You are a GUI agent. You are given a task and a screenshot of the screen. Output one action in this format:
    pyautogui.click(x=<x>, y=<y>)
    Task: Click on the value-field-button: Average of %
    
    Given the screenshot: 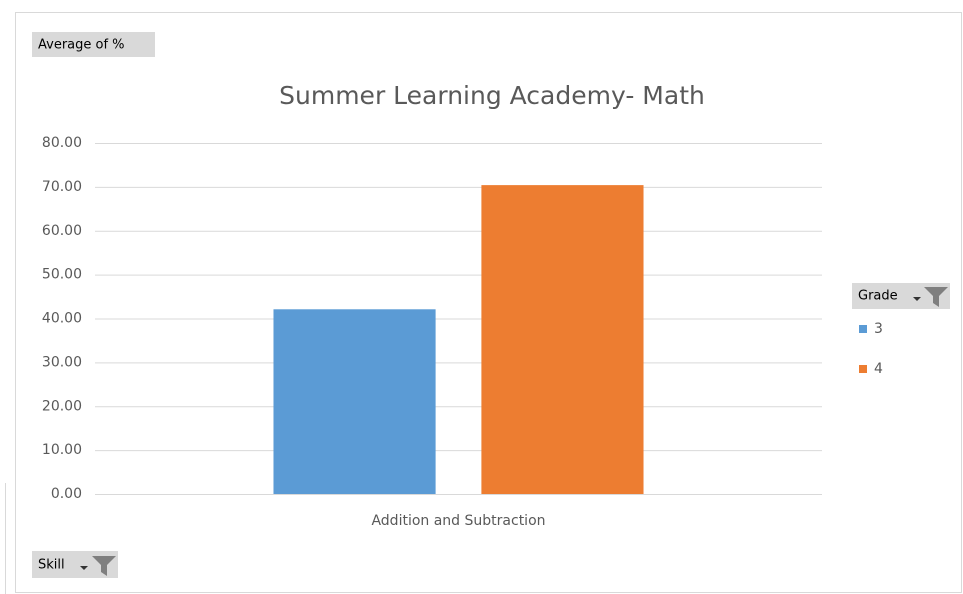 What is the action you would take?
    pyautogui.click(x=93, y=44)
    